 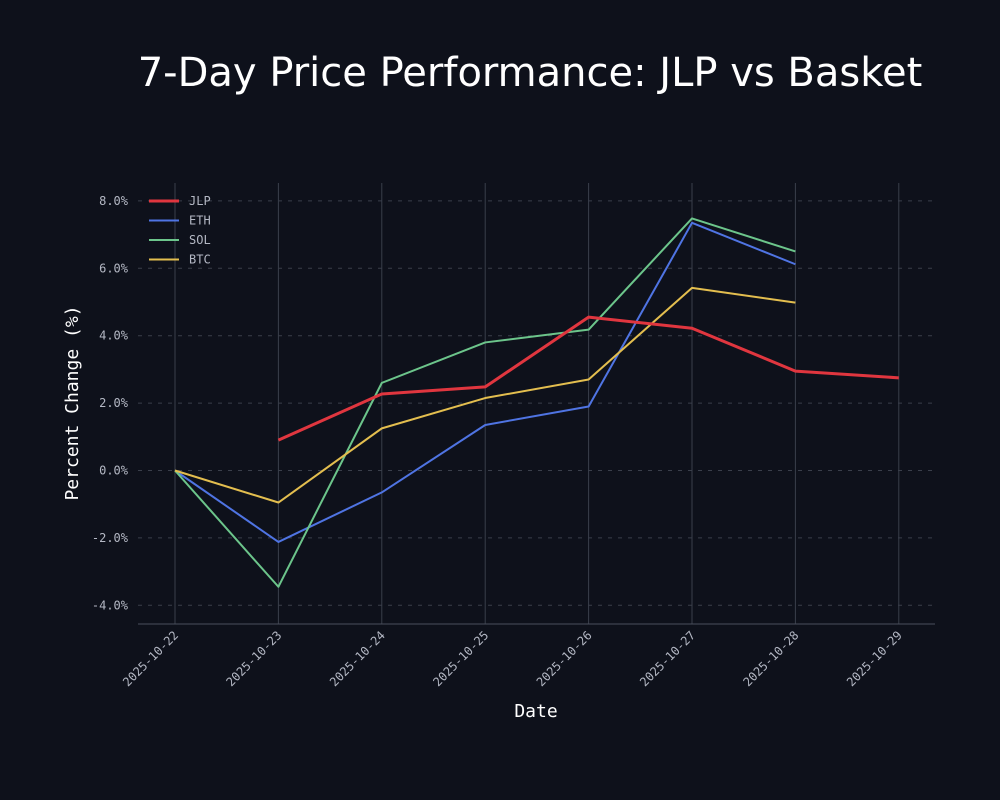 What do you see at coordinates (114, 201) in the screenshot?
I see `y-tick-label: 8.0%` at bounding box center [114, 201].